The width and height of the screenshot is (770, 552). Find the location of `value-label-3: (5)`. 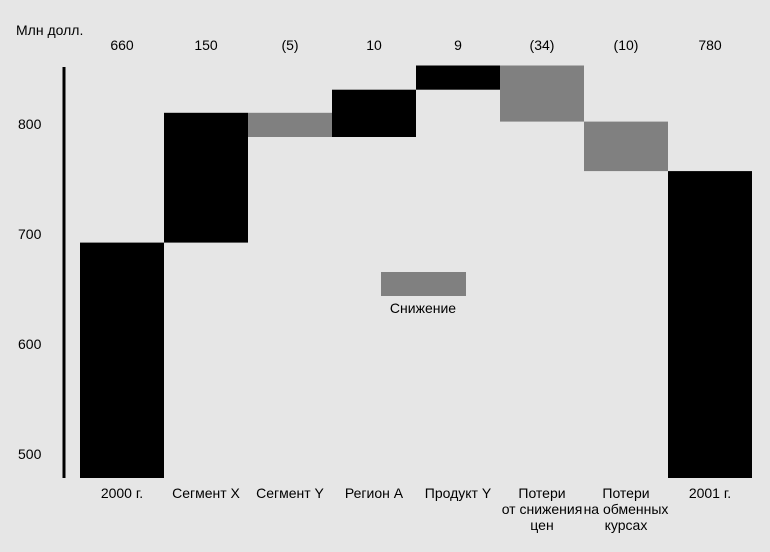

value-label-3: (5) is located at coordinates (289, 45).